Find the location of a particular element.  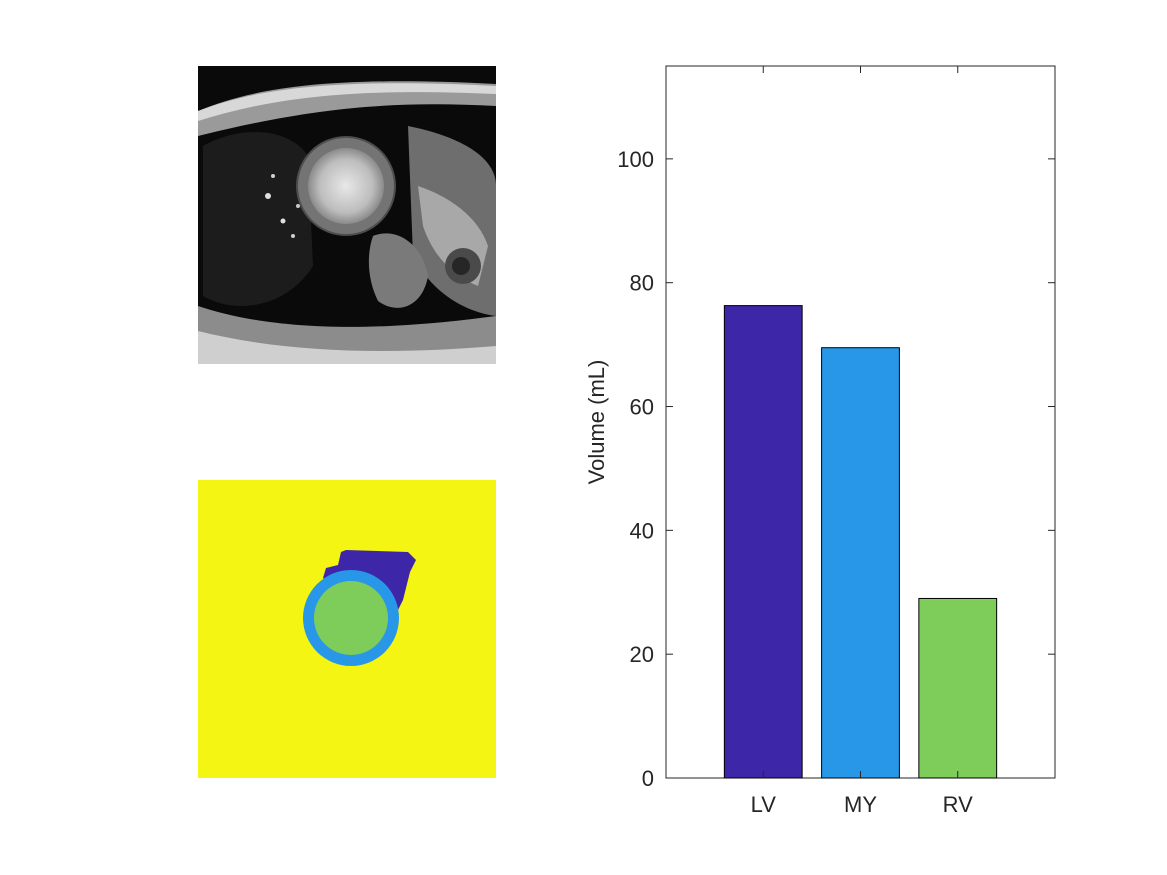

y-tick-label: 60 is located at coordinates (642, 407).